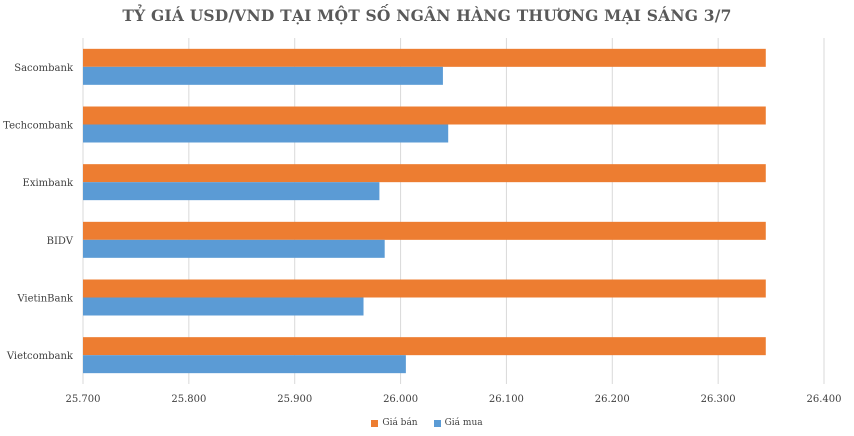 This screenshot has height=436, width=854. Describe the element at coordinates (44, 68) in the screenshot. I see `category-label: Sacombank` at that location.